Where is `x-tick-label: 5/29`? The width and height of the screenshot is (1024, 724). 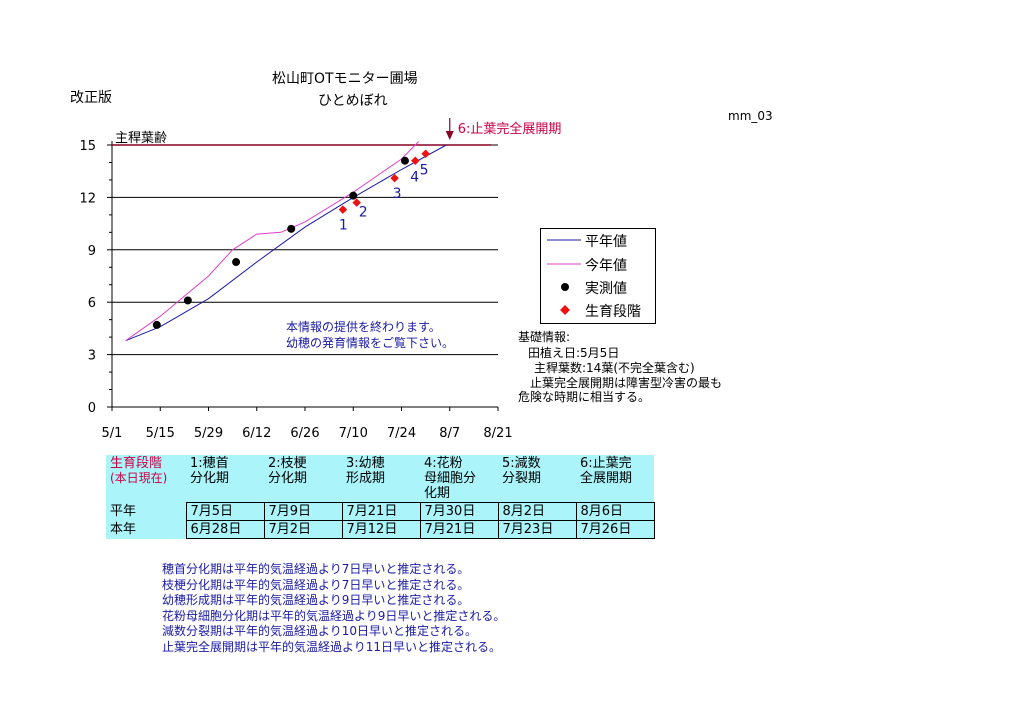 x-tick-label: 5/29 is located at coordinates (208, 433).